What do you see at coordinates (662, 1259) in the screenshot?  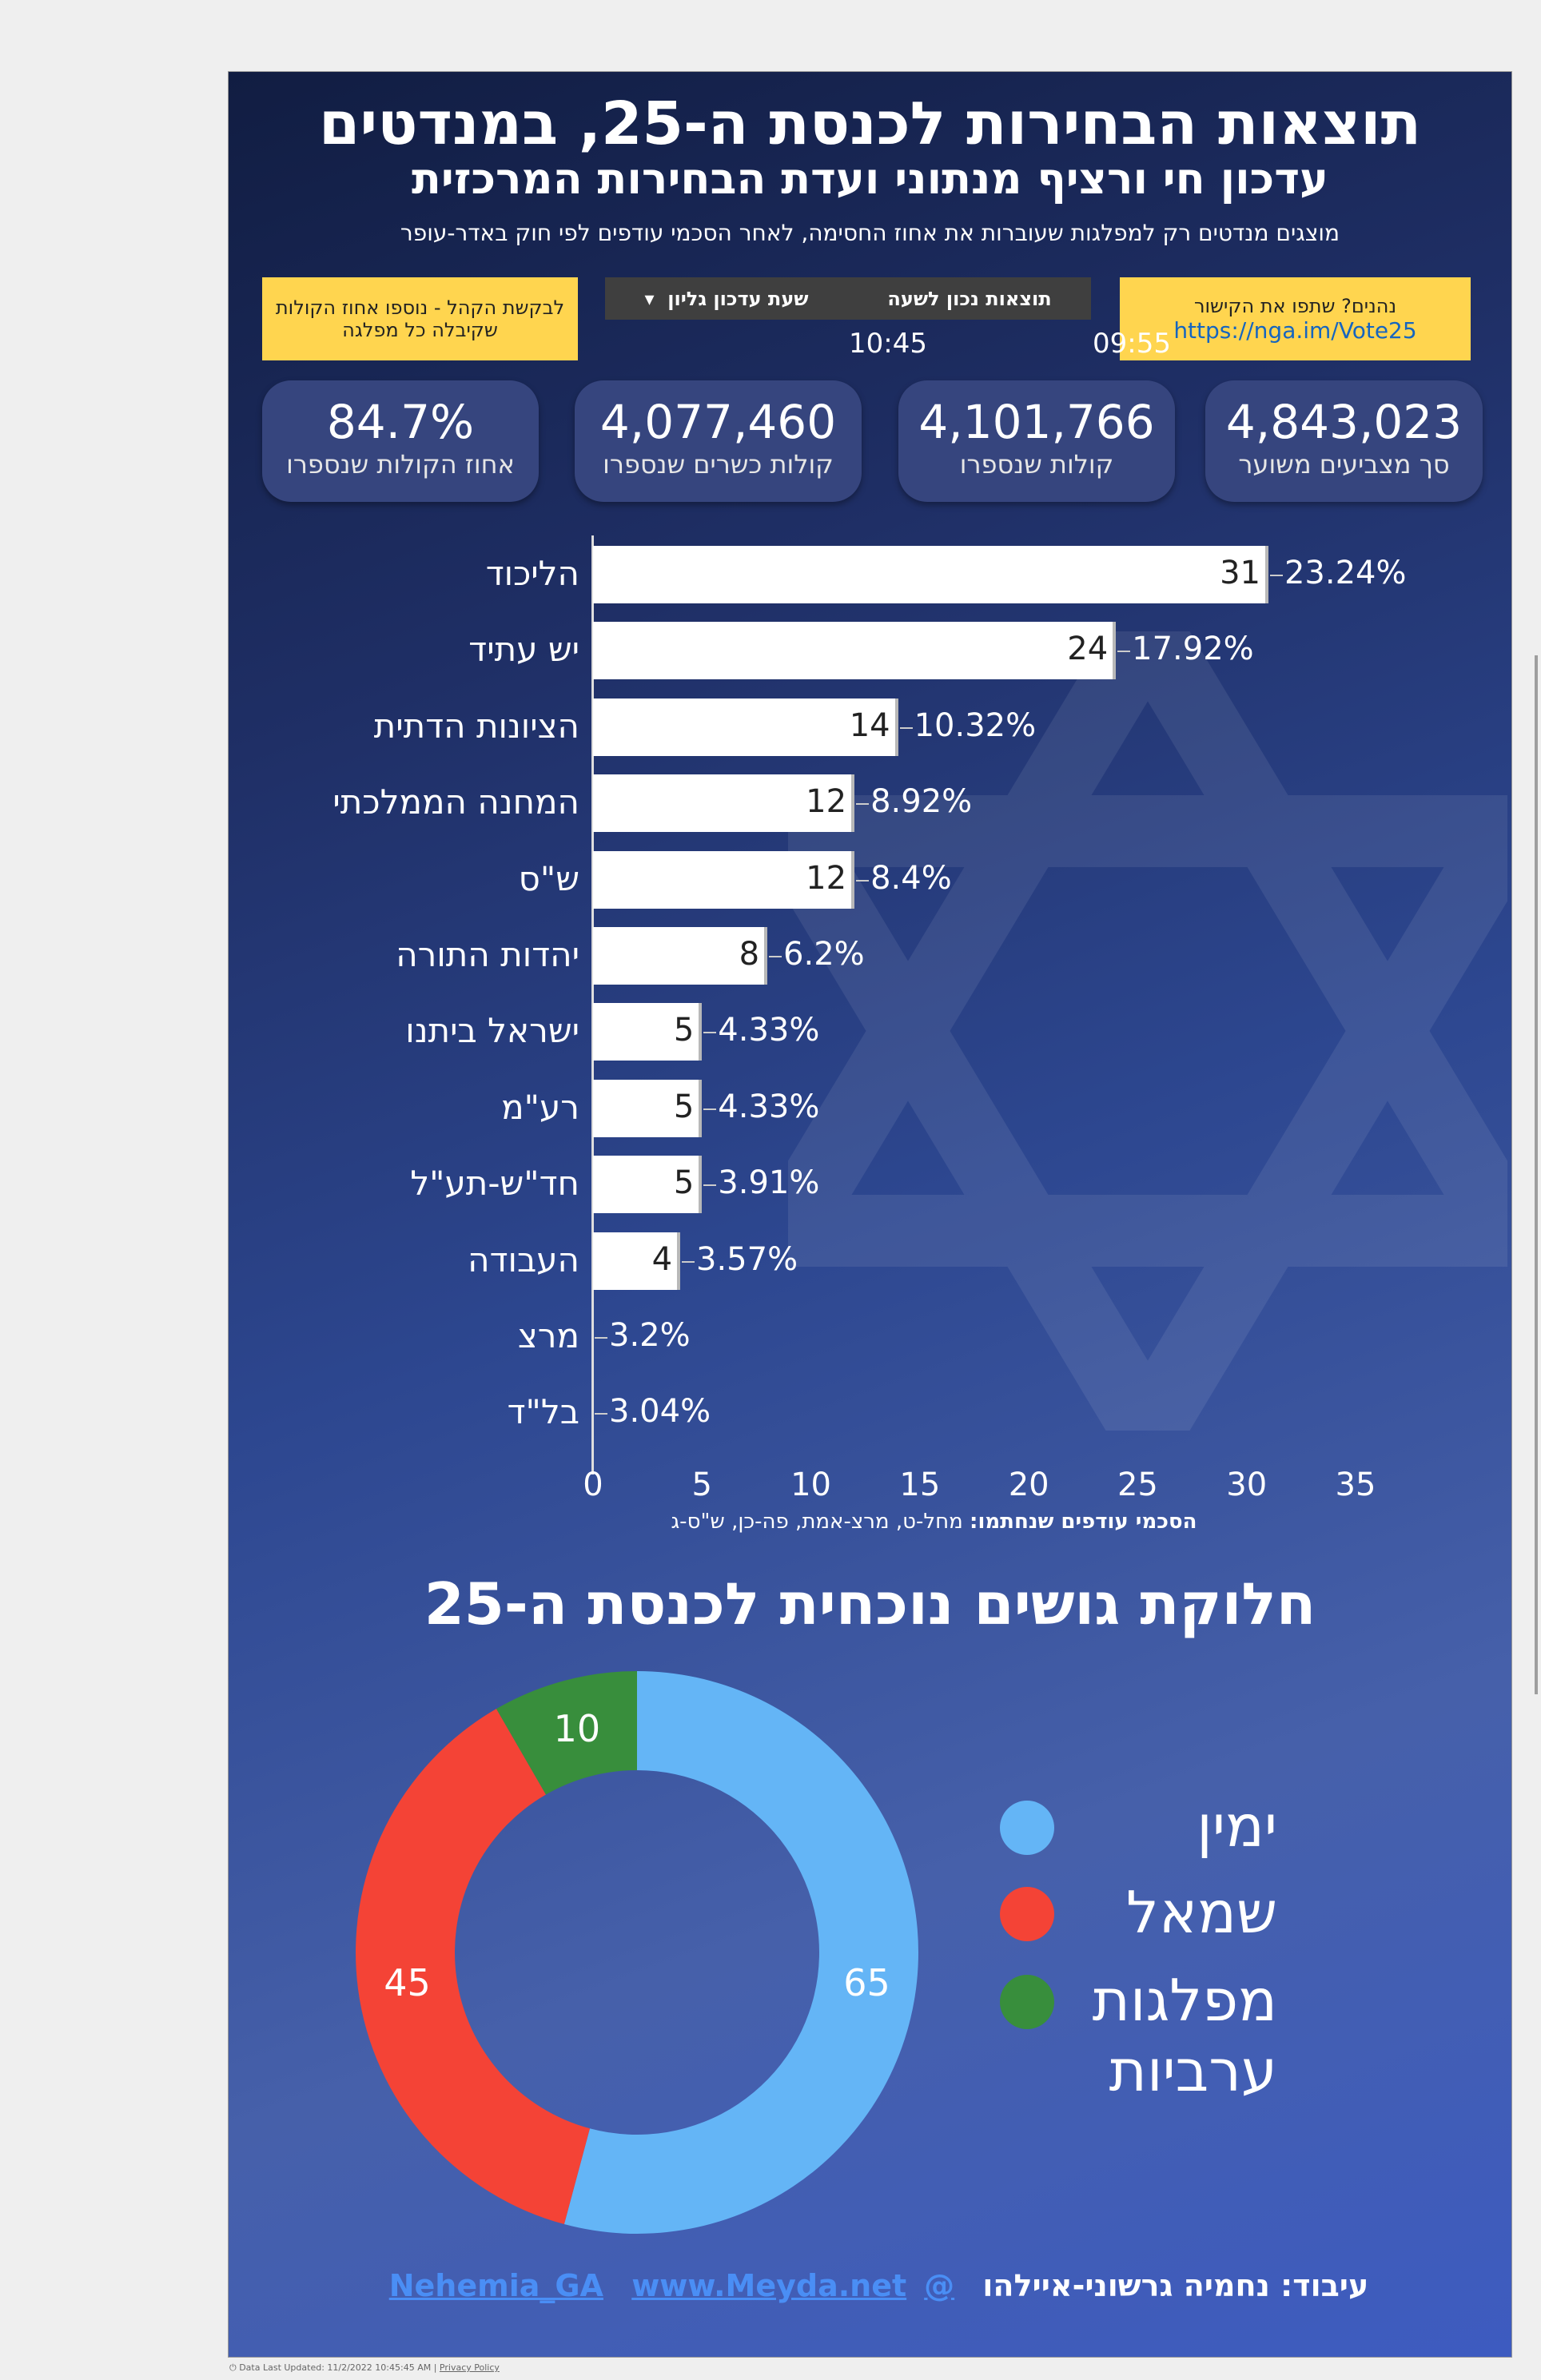 I see `seat-value: 4` at bounding box center [662, 1259].